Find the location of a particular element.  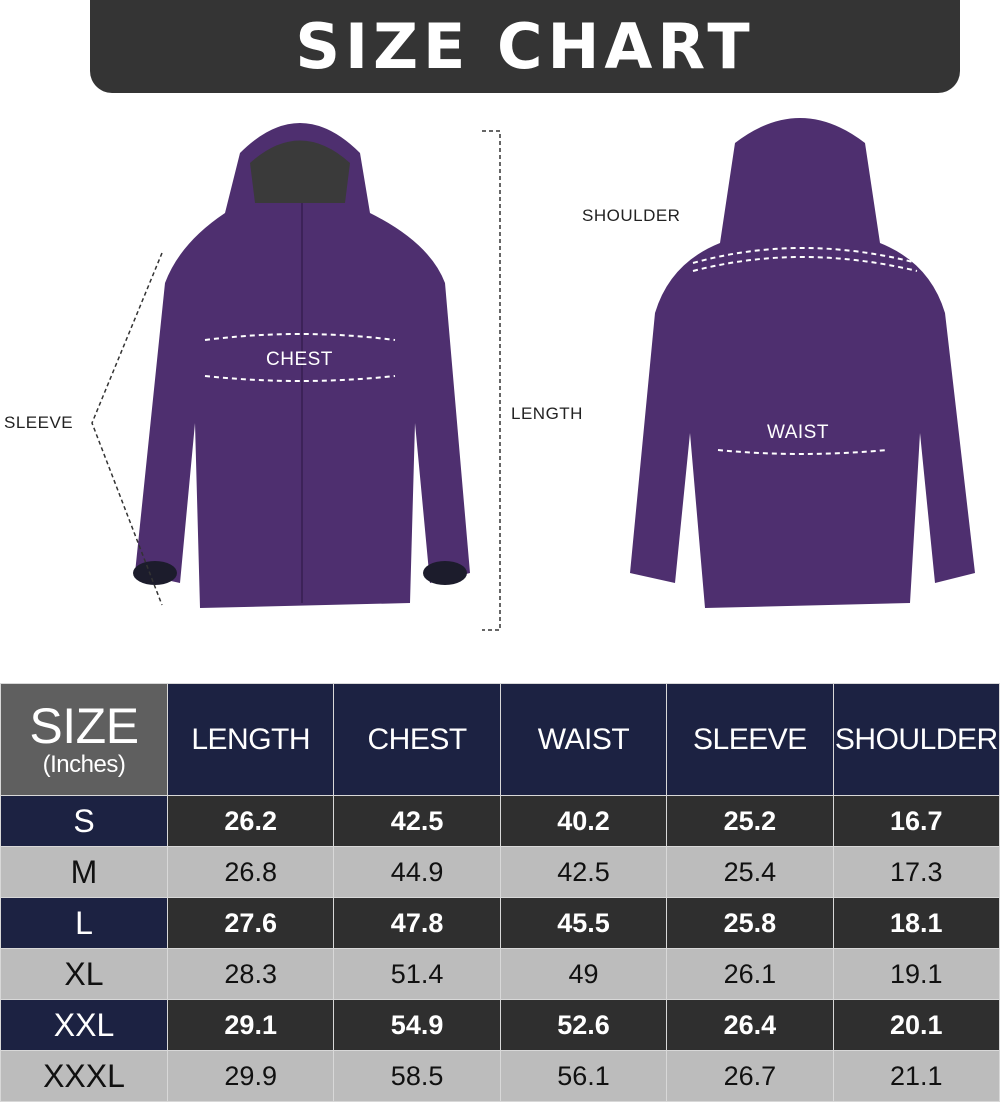

table-row: M 26.8 44.9 42.5 25.4 17.3 is located at coordinates (500, 872).